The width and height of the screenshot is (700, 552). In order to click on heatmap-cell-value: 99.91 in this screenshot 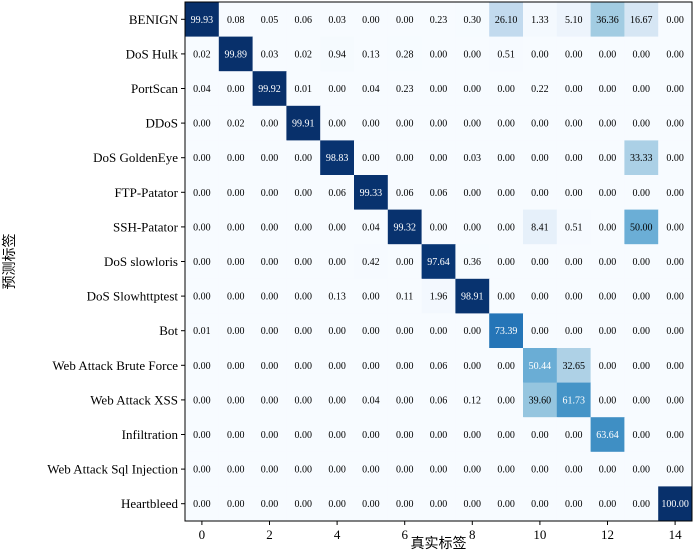, I will do `click(303, 124)`.